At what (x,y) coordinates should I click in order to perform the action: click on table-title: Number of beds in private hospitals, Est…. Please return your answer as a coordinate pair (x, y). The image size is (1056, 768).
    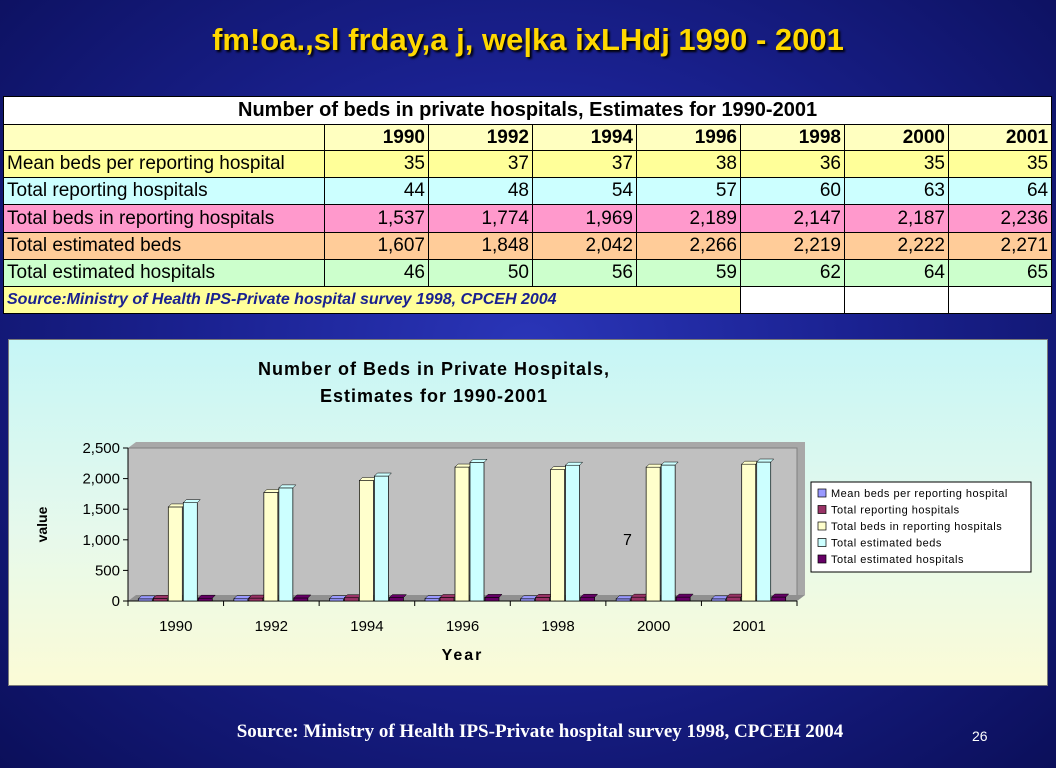
    Looking at the image, I should click on (527, 110).